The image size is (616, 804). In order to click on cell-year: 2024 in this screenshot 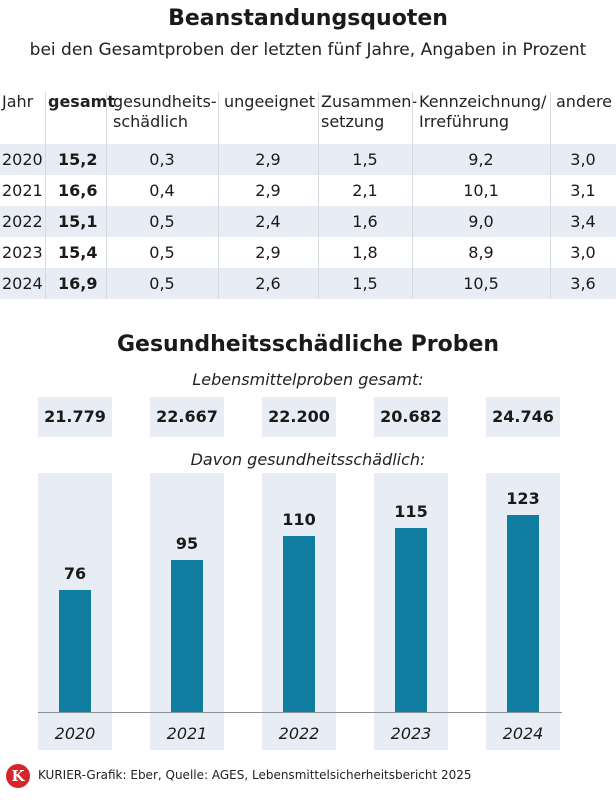, I will do `click(22, 283)`.